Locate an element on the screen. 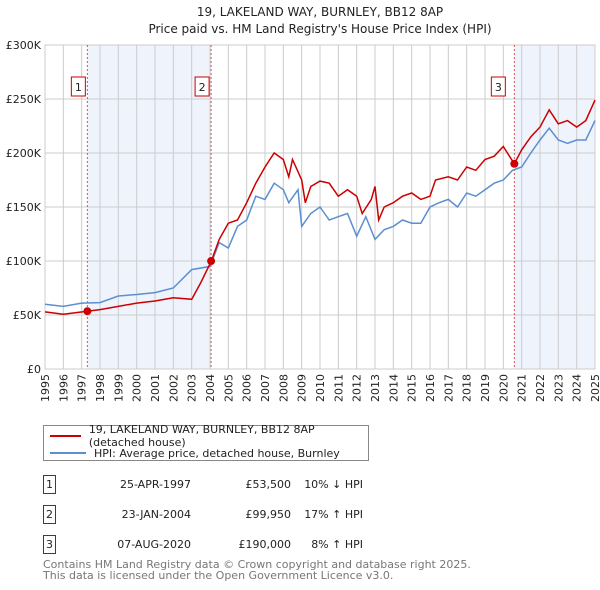  x-tick-label: 2019 is located at coordinates (485, 388).